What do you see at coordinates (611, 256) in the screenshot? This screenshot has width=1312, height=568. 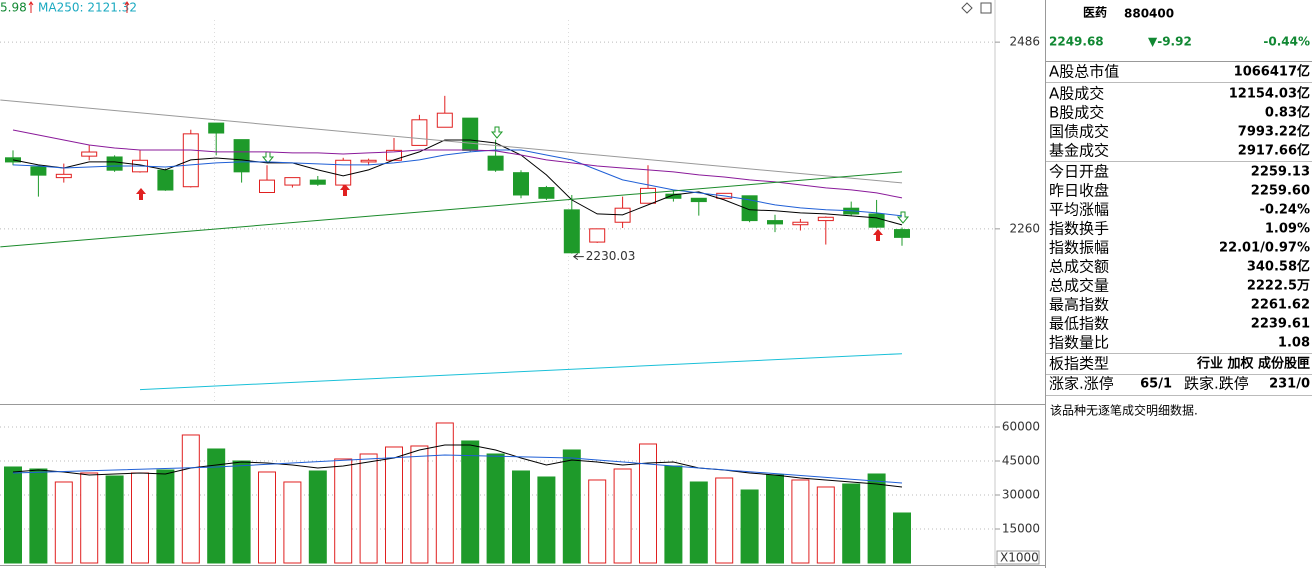 I see `low-label: 2230.03` at bounding box center [611, 256].